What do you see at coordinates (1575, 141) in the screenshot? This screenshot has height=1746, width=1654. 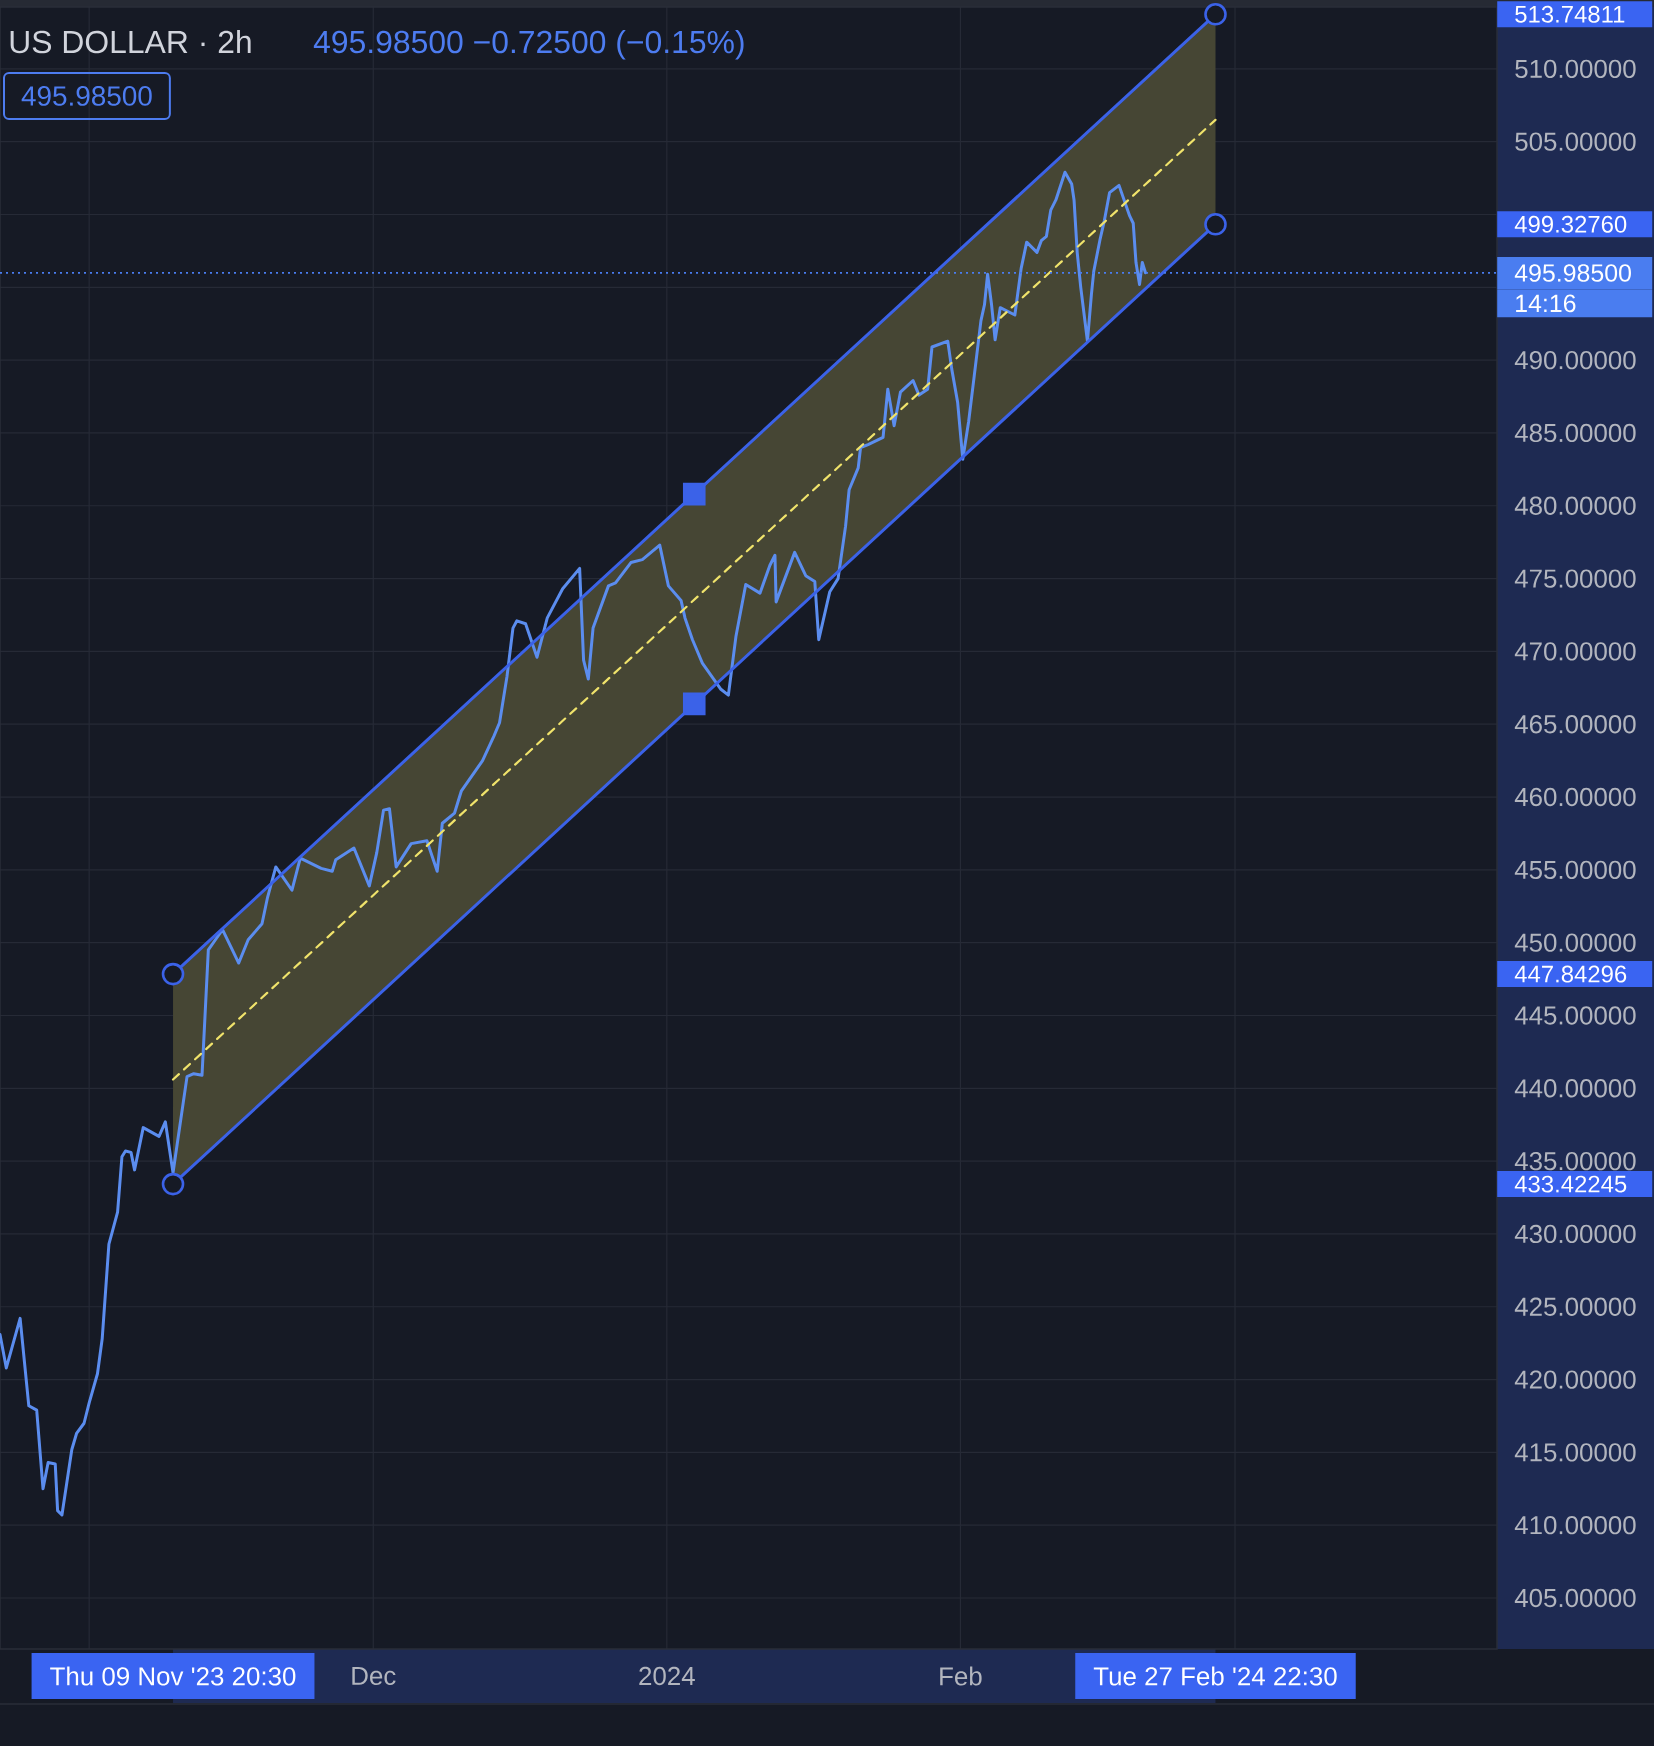 I see `y-tick-label: 505.00000` at bounding box center [1575, 141].